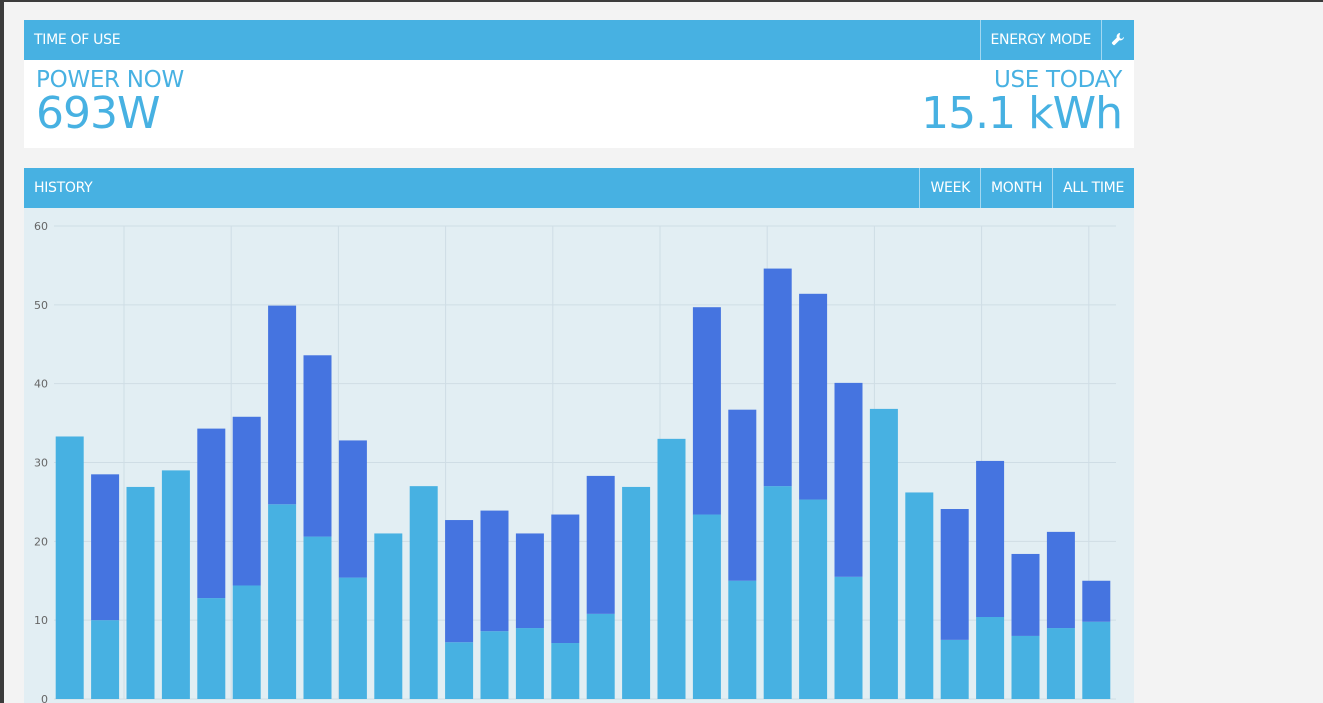 This screenshot has height=703, width=1323. Describe the element at coordinates (98, 113) in the screenshot. I see `power-now-value: 693W` at that location.